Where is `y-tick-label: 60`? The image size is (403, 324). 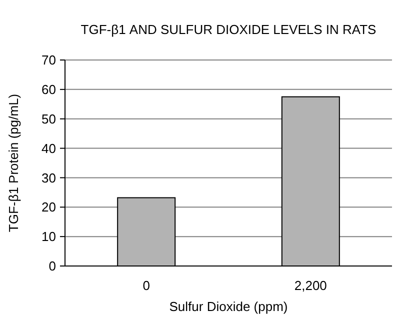 y-tick-label: 60 is located at coordinates (49, 89).